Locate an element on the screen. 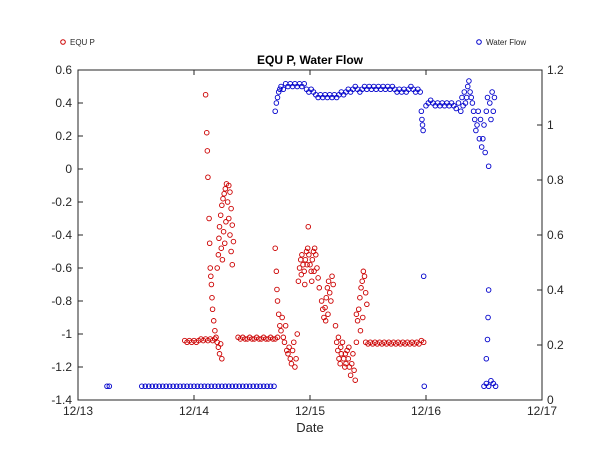 The width and height of the screenshot is (600, 450). y-right-tick-label: 1.2 is located at coordinates (555, 70).